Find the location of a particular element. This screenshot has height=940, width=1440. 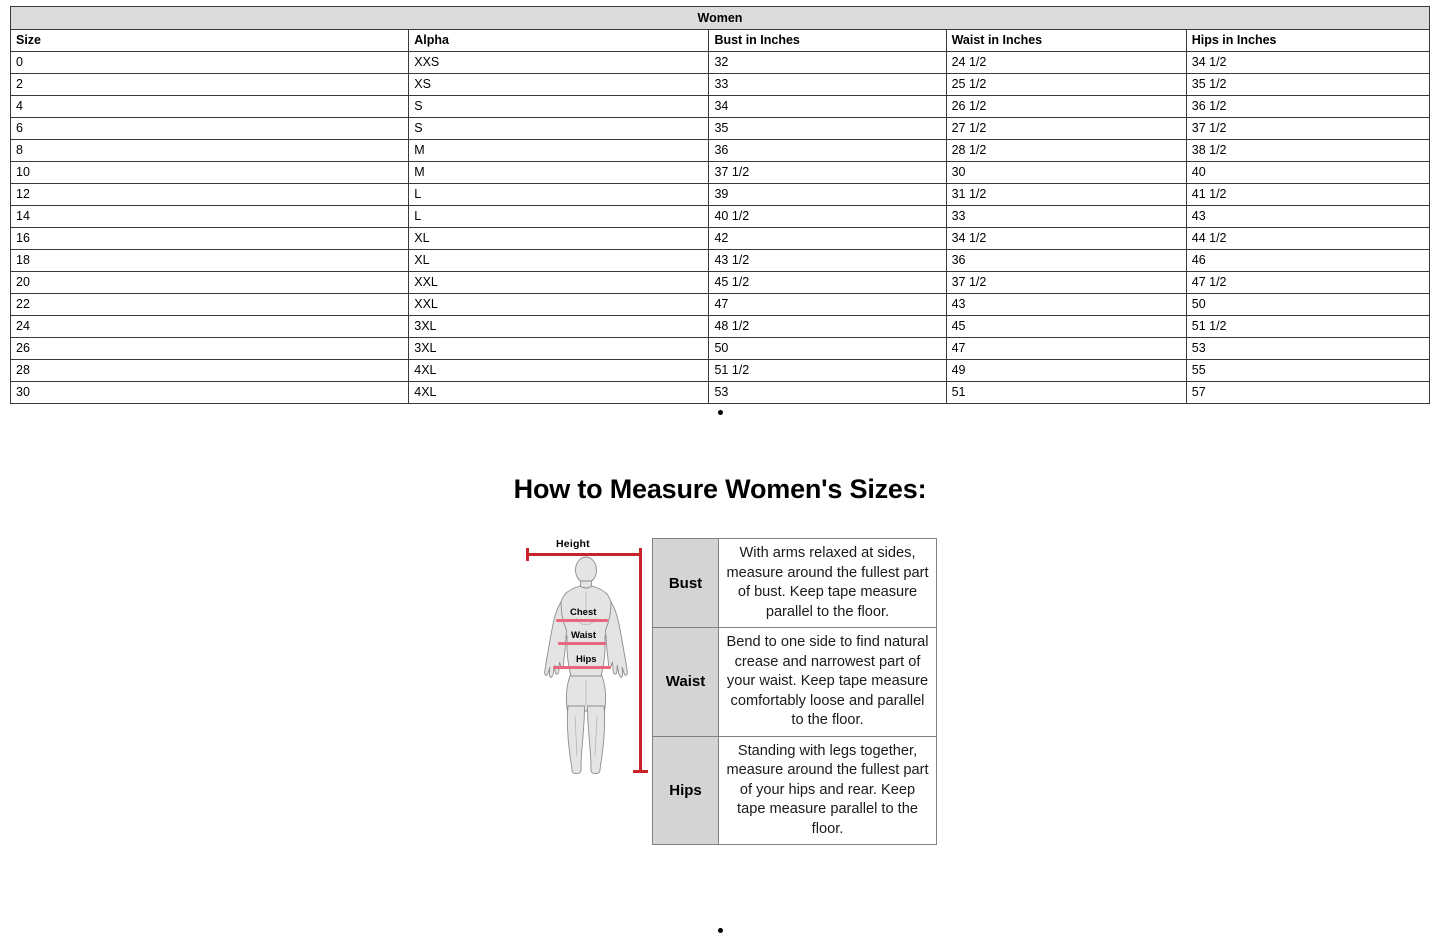

female-body-silhouette-icon is located at coordinates (586, 669).